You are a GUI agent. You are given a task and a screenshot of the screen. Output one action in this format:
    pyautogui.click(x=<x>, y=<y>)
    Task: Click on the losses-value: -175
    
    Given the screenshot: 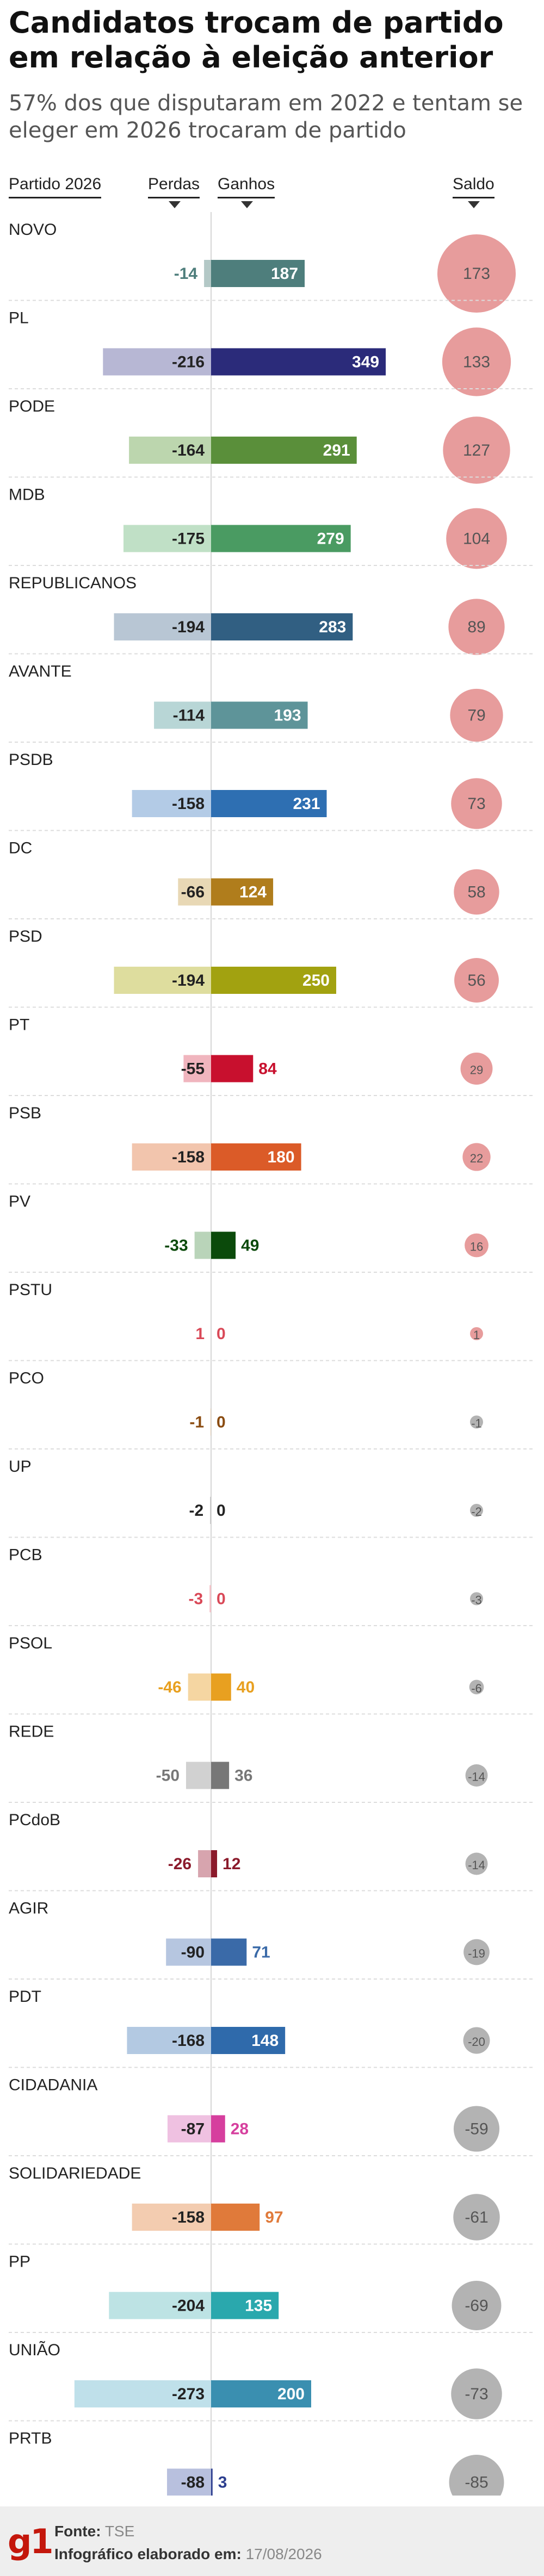 What is the action you would take?
    pyautogui.click(x=188, y=539)
    